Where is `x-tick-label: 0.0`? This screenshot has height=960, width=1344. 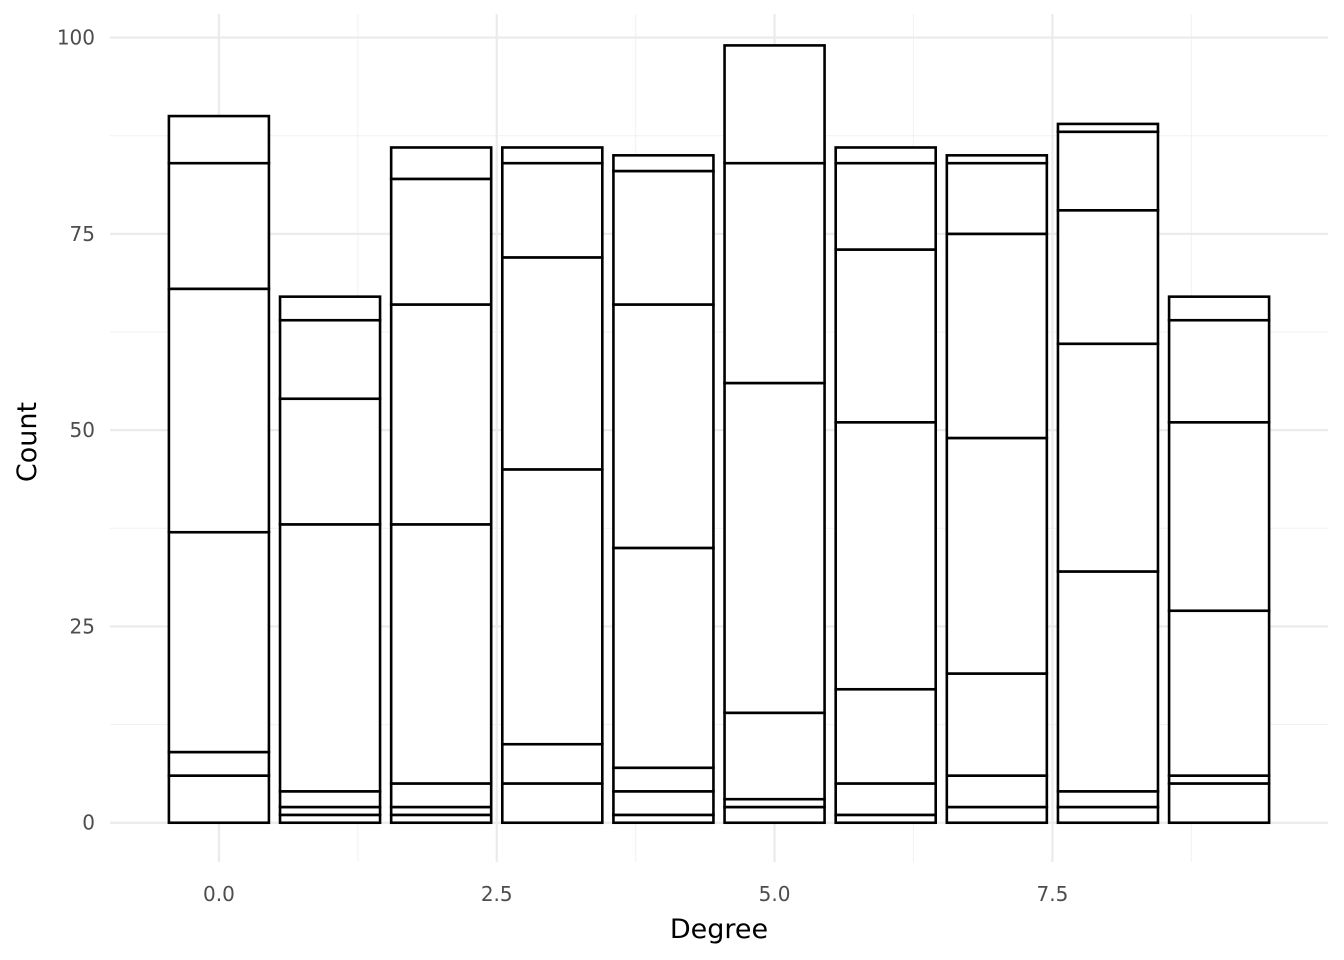 x-tick-label: 0.0 is located at coordinates (219, 894).